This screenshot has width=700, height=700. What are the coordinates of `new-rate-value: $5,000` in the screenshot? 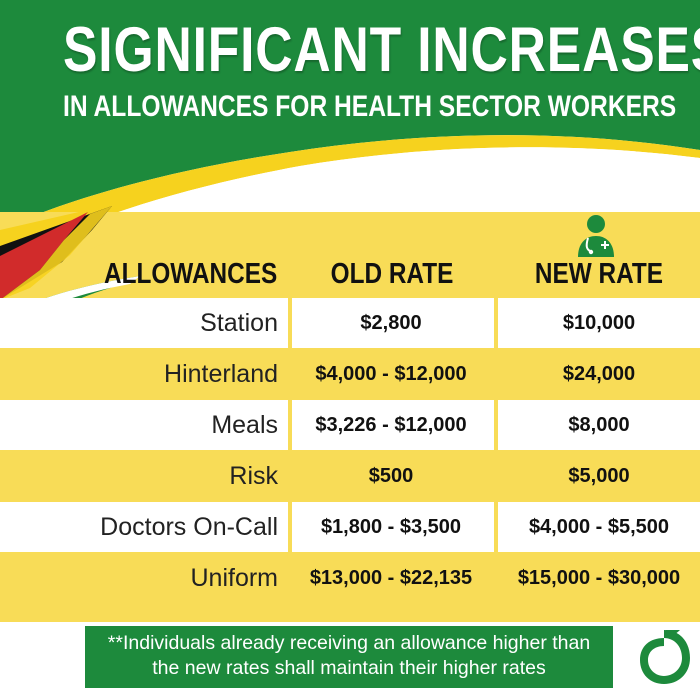 It's located at (599, 476).